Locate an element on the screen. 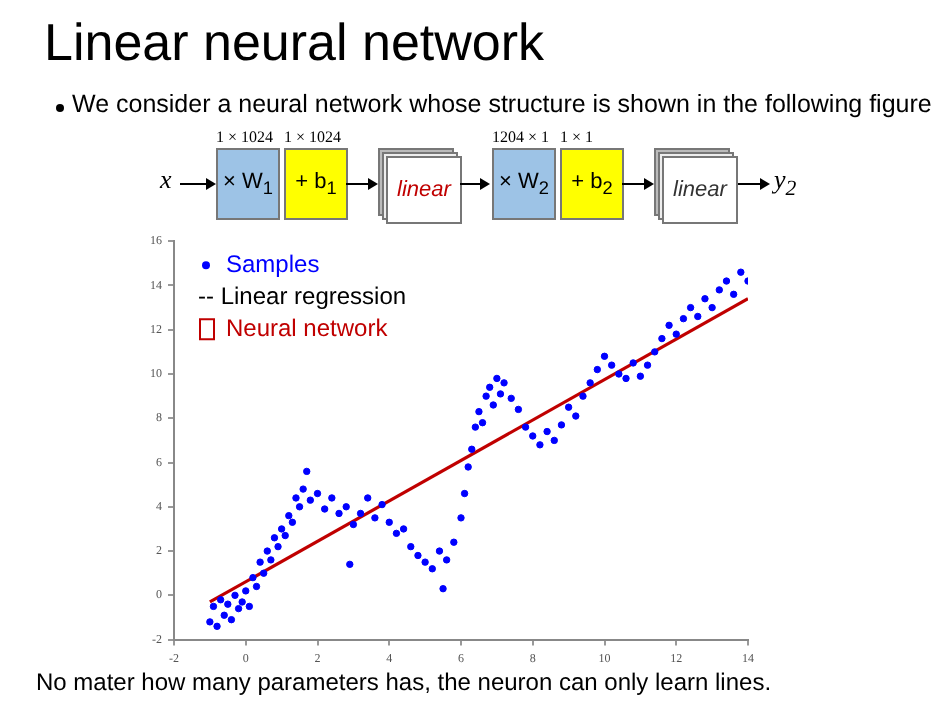 This screenshot has height=710, width=948. text: + b$_{1}$ is located at coordinates (316, 184).